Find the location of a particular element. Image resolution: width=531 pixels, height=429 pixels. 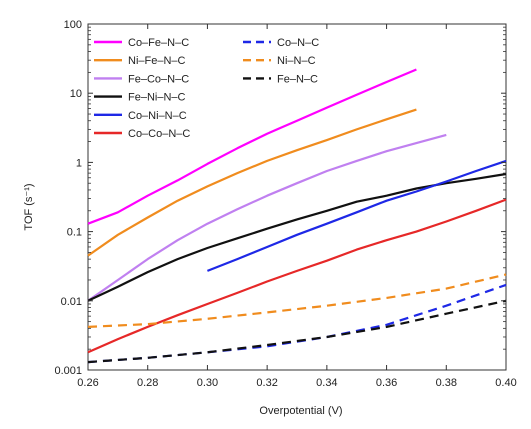

legend-label: Ni–Fe–N–C is located at coordinates (157, 61).